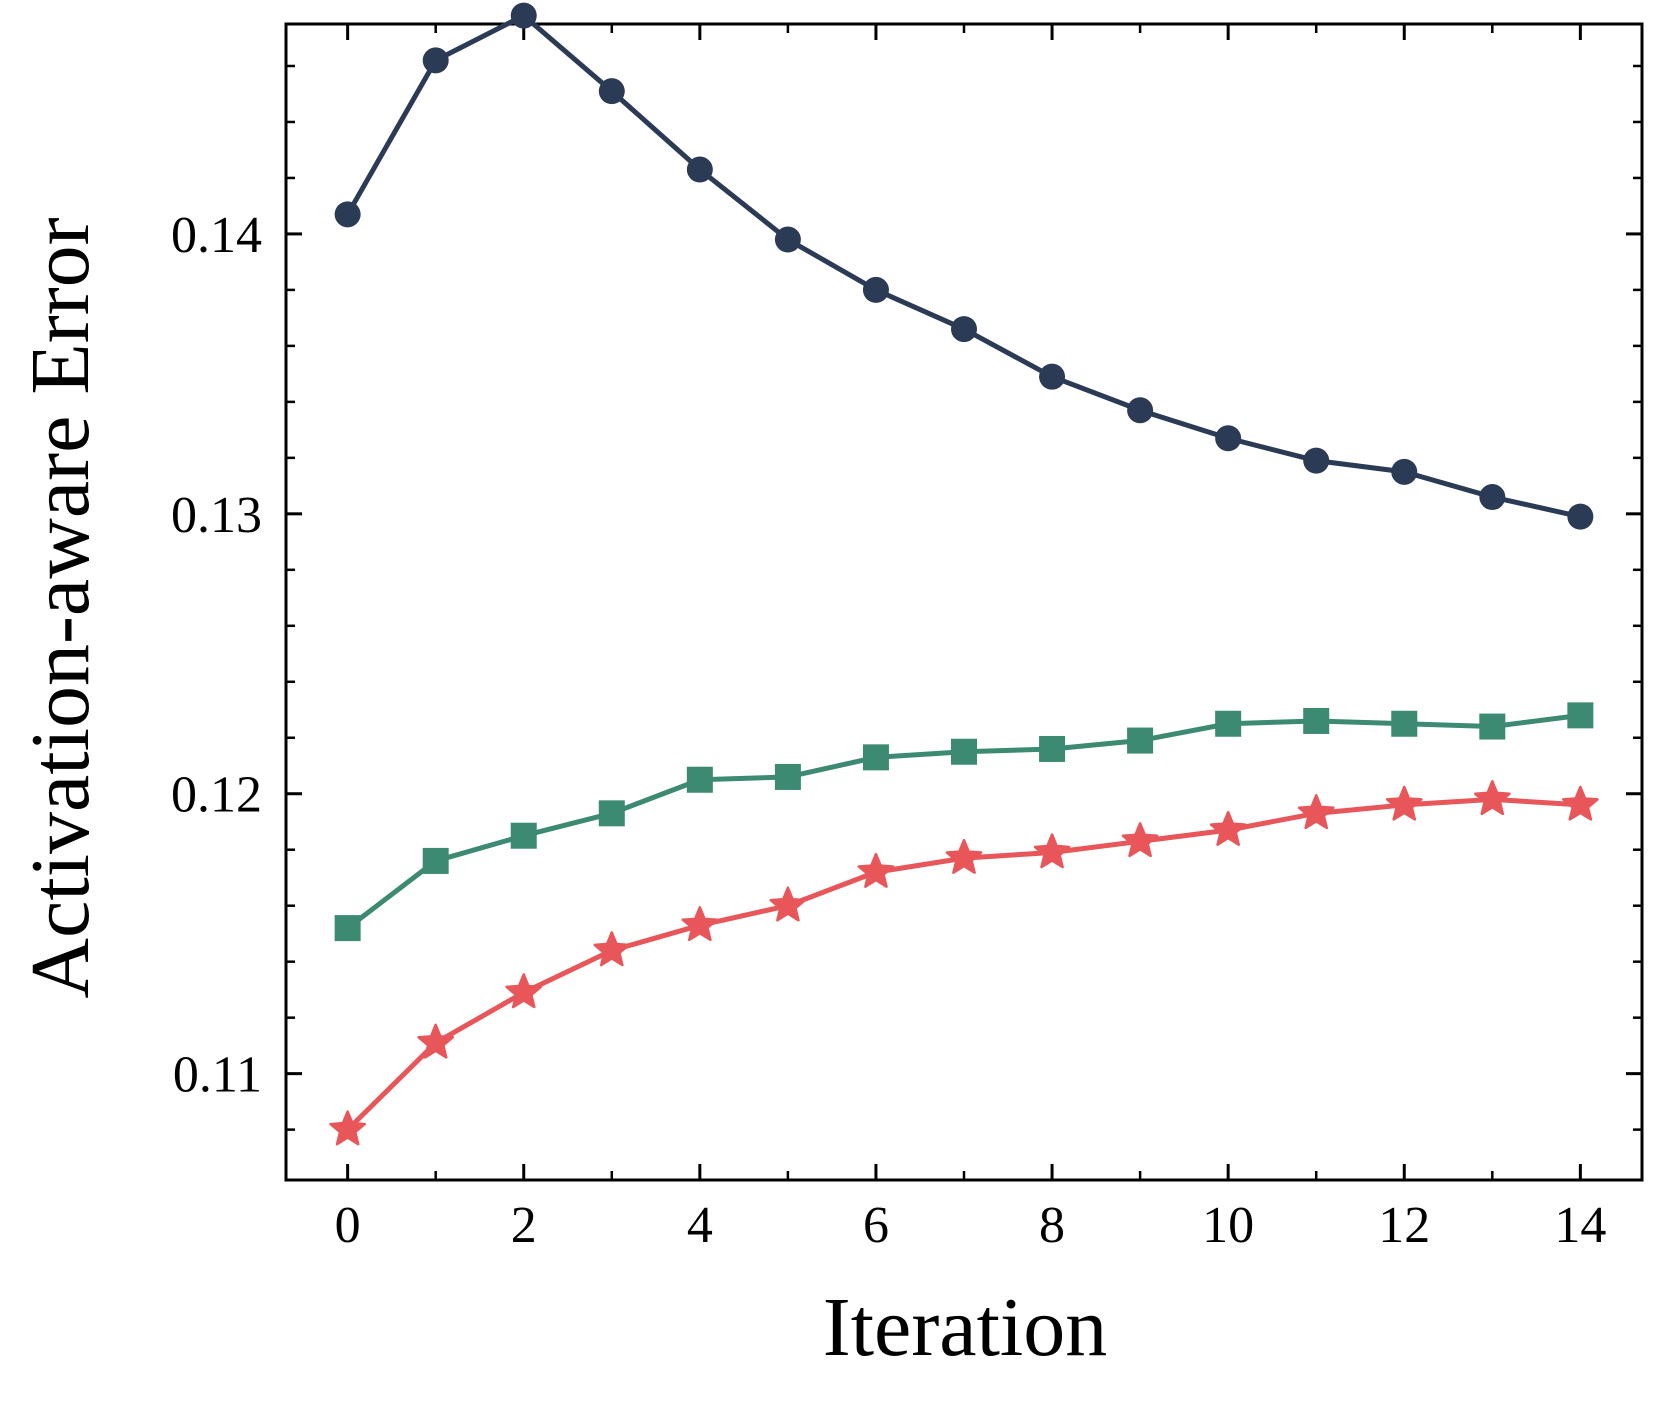 The height and width of the screenshot is (1401, 1662). What do you see at coordinates (964, 822) in the screenshot?
I see `series-teal-square` at bounding box center [964, 822].